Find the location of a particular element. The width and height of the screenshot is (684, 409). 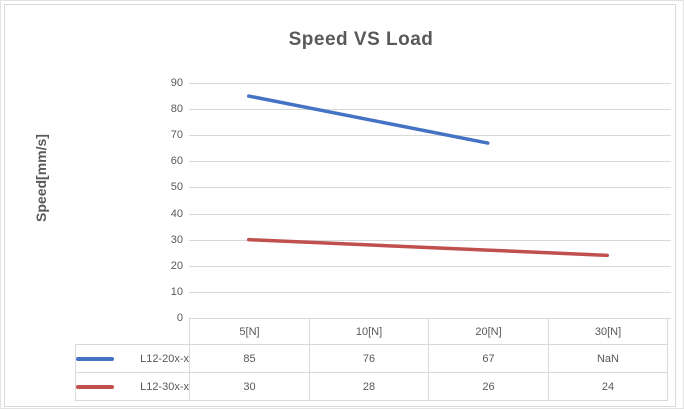

y-axis-tick-label: 80 is located at coordinates (176, 109).